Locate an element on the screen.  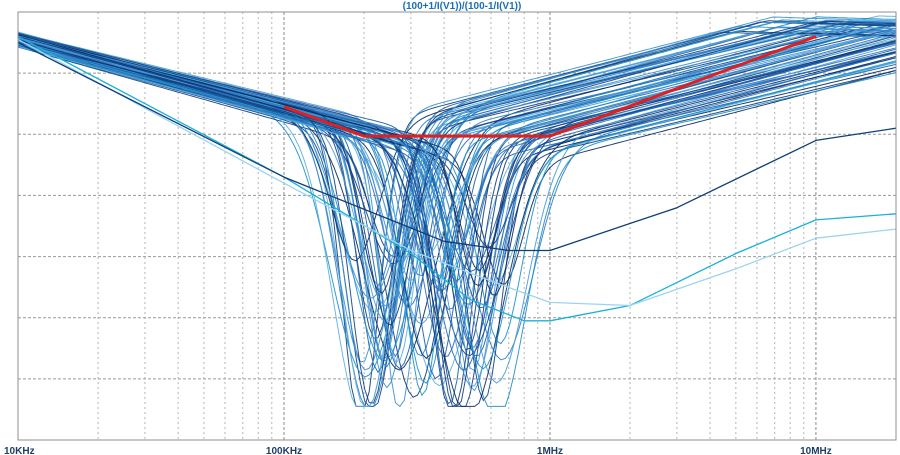
chart-title: (100+1/I(V1))/(100-1/I(V1)) is located at coordinates (462, 6).